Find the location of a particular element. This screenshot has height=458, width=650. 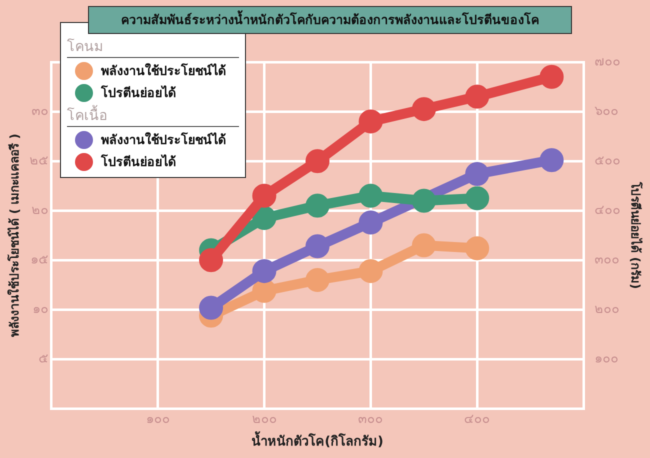

text: โคนม is located at coordinates (153, 46).